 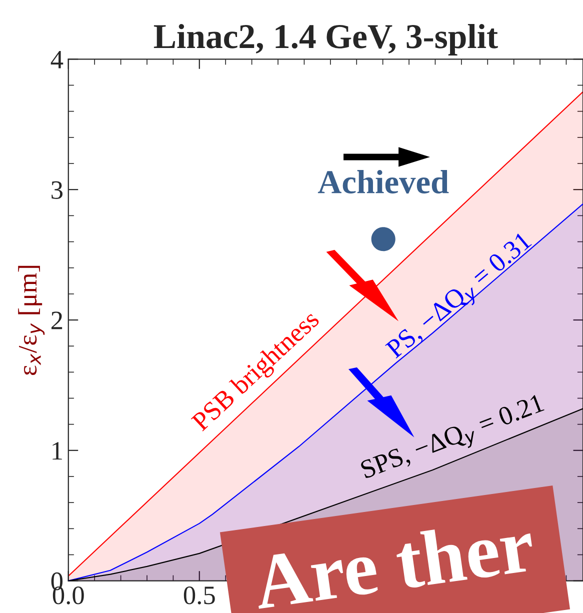 I want to click on annotation: Are ther, so click(x=393, y=563).